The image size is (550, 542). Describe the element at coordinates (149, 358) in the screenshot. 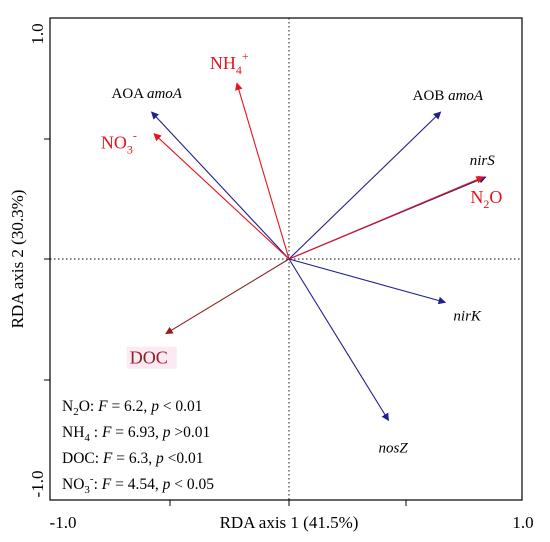

I see `env-label-doc: DOC` at that location.